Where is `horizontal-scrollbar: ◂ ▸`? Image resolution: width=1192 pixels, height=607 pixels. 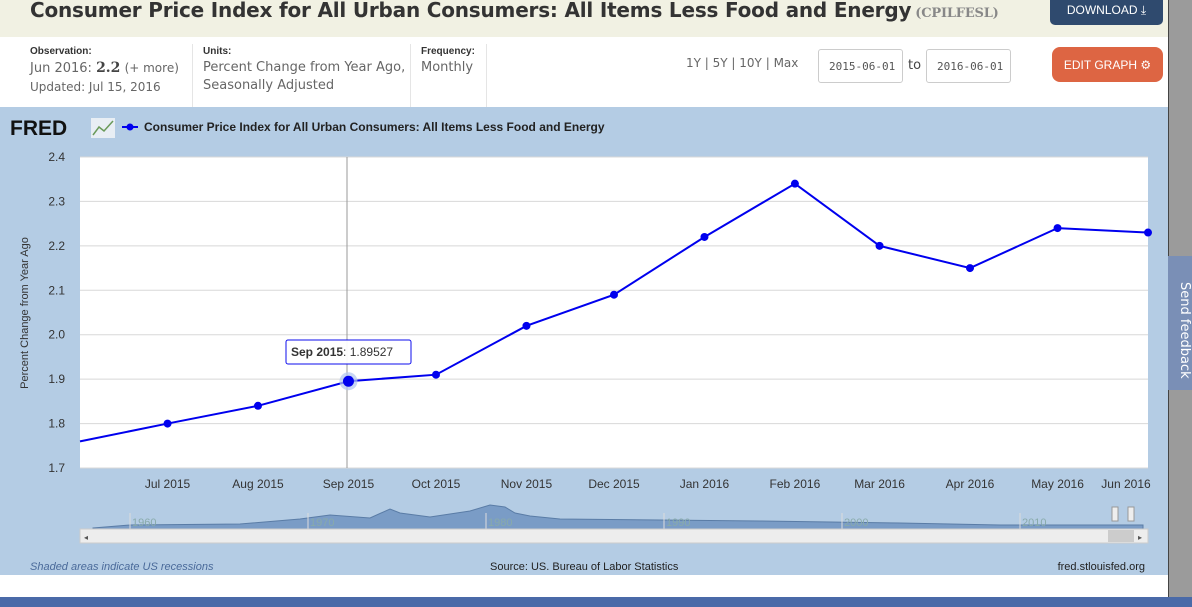
horizontal-scrollbar: ◂ ▸ is located at coordinates (614, 536).